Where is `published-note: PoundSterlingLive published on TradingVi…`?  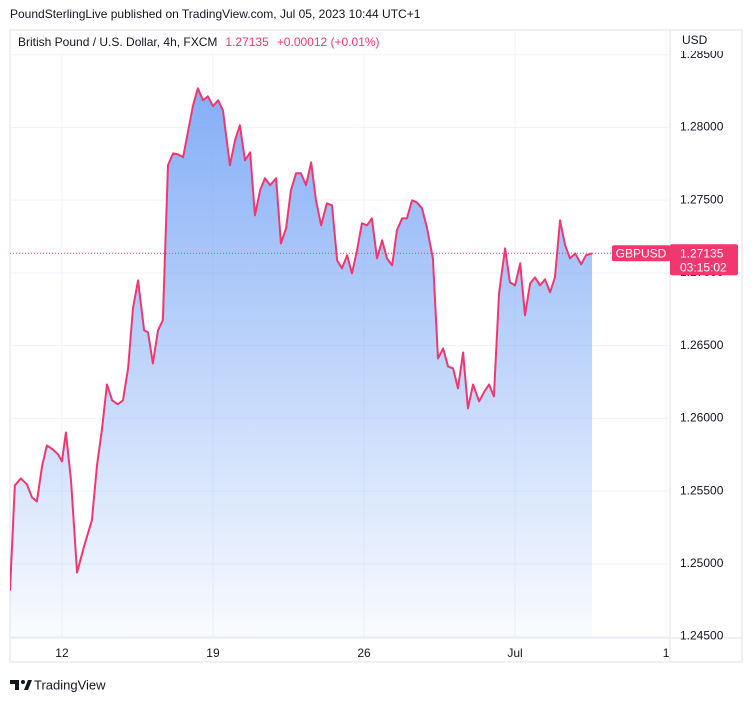
published-note: PoundSterlingLive published on TradingVi… is located at coordinates (215, 14).